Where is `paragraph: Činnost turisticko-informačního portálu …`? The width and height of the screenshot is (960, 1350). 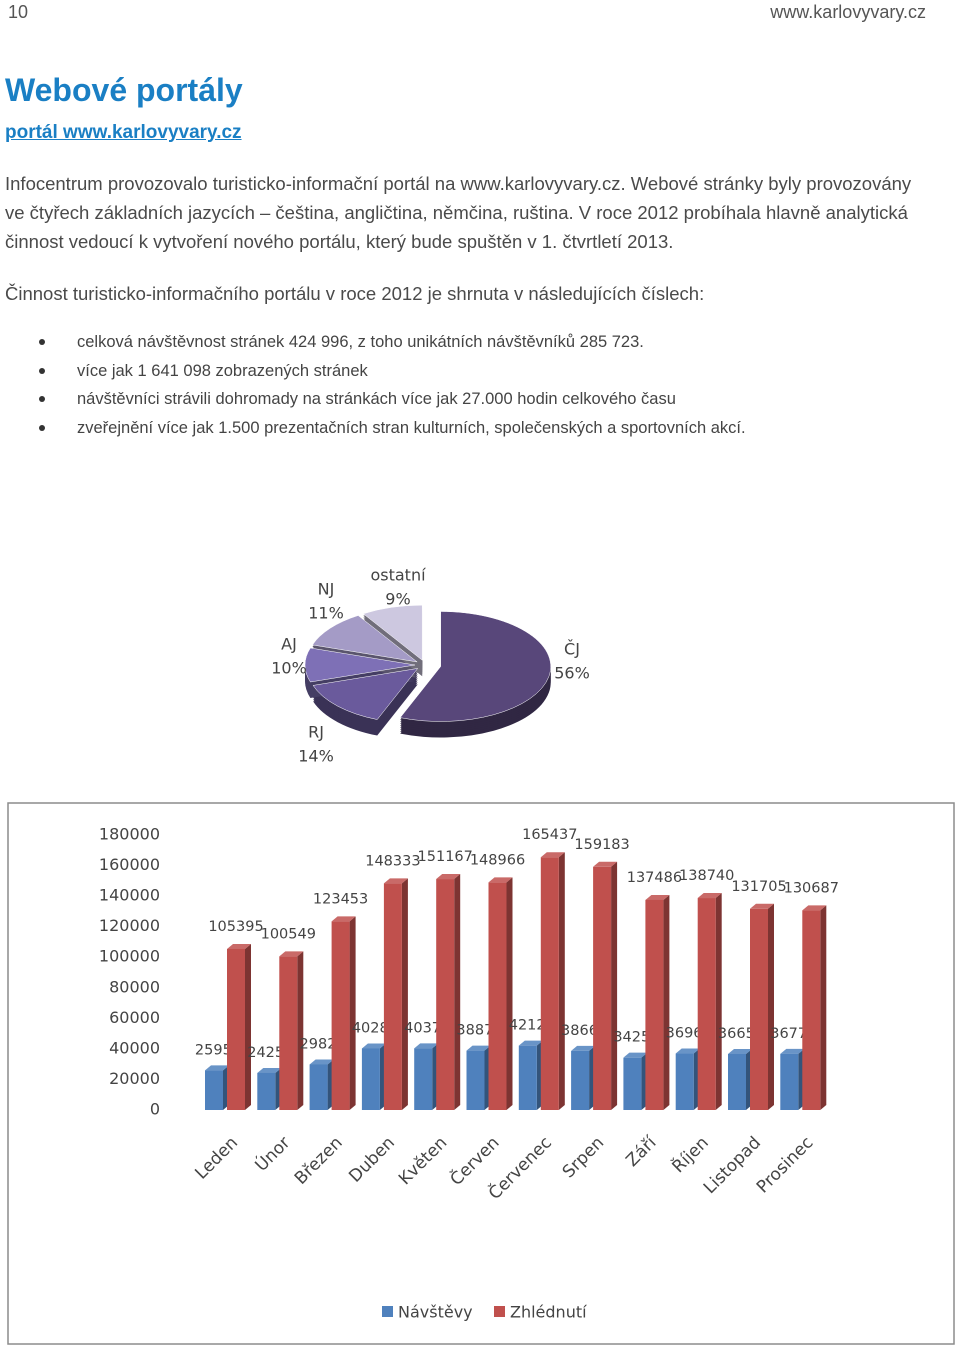
paragraph: Činnost turisticko-informačního portálu … is located at coordinates (355, 293).